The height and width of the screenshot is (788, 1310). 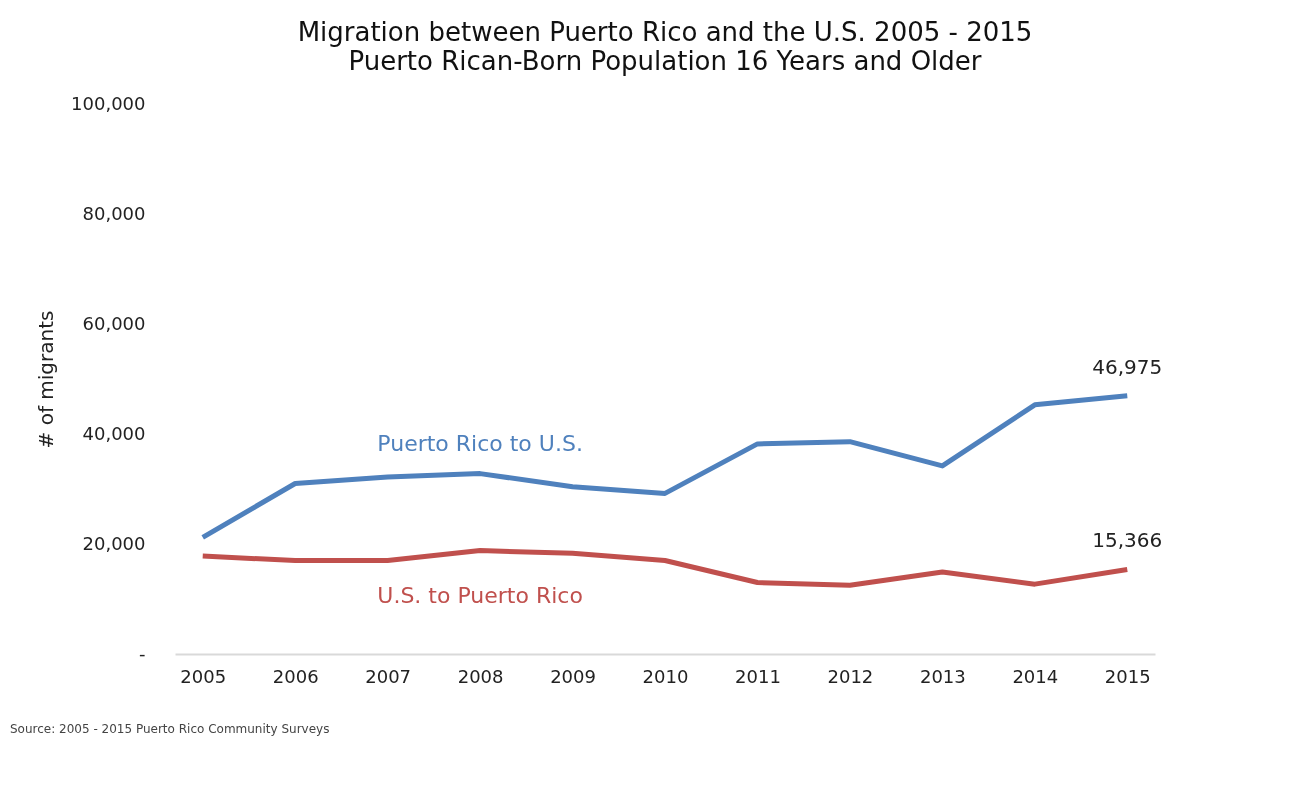 I want to click on x-tick-label: 2007, so click(x=388, y=676).